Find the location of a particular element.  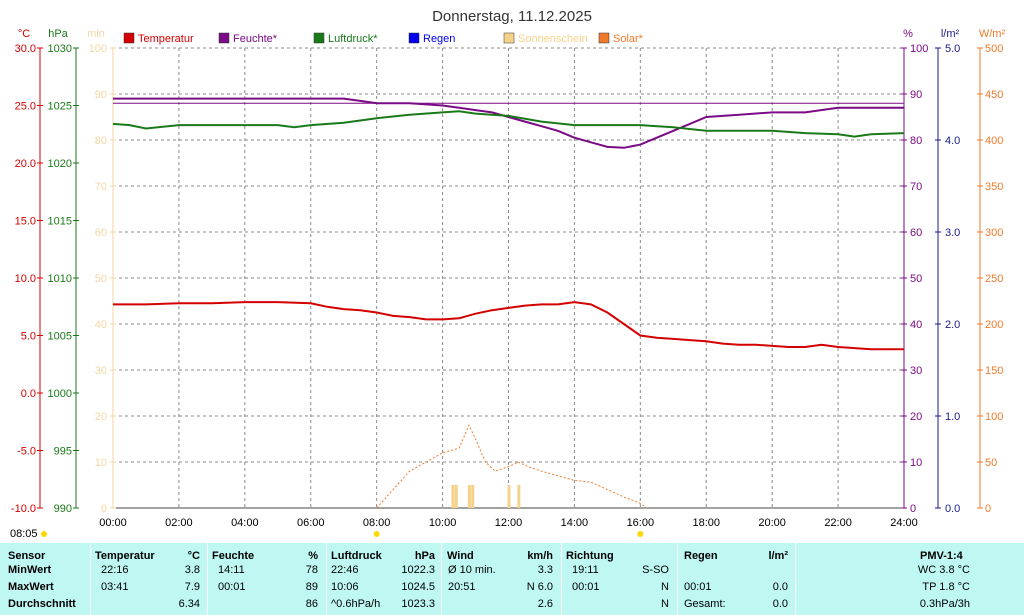

minutes-tick-label: 90 is located at coordinates (101, 95).